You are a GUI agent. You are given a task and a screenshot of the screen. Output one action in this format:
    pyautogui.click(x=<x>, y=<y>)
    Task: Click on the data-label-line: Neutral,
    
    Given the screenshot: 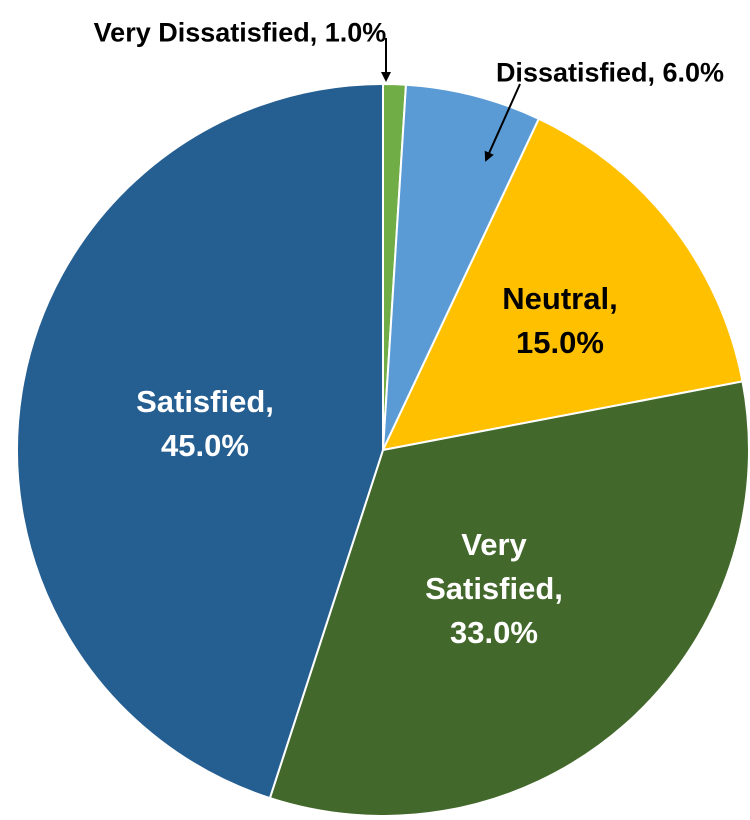 What is the action you would take?
    pyautogui.click(x=559, y=298)
    